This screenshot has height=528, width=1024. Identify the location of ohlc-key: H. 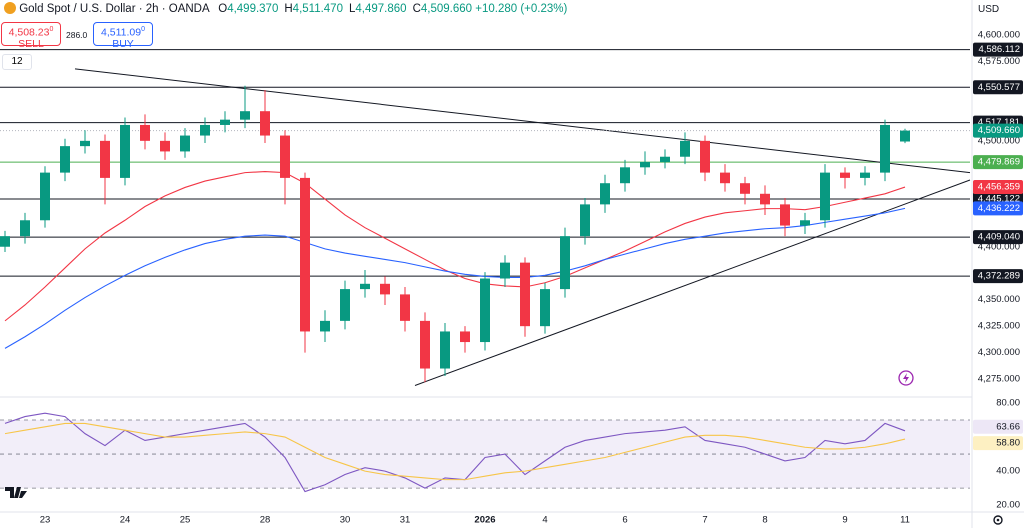
(288, 9).